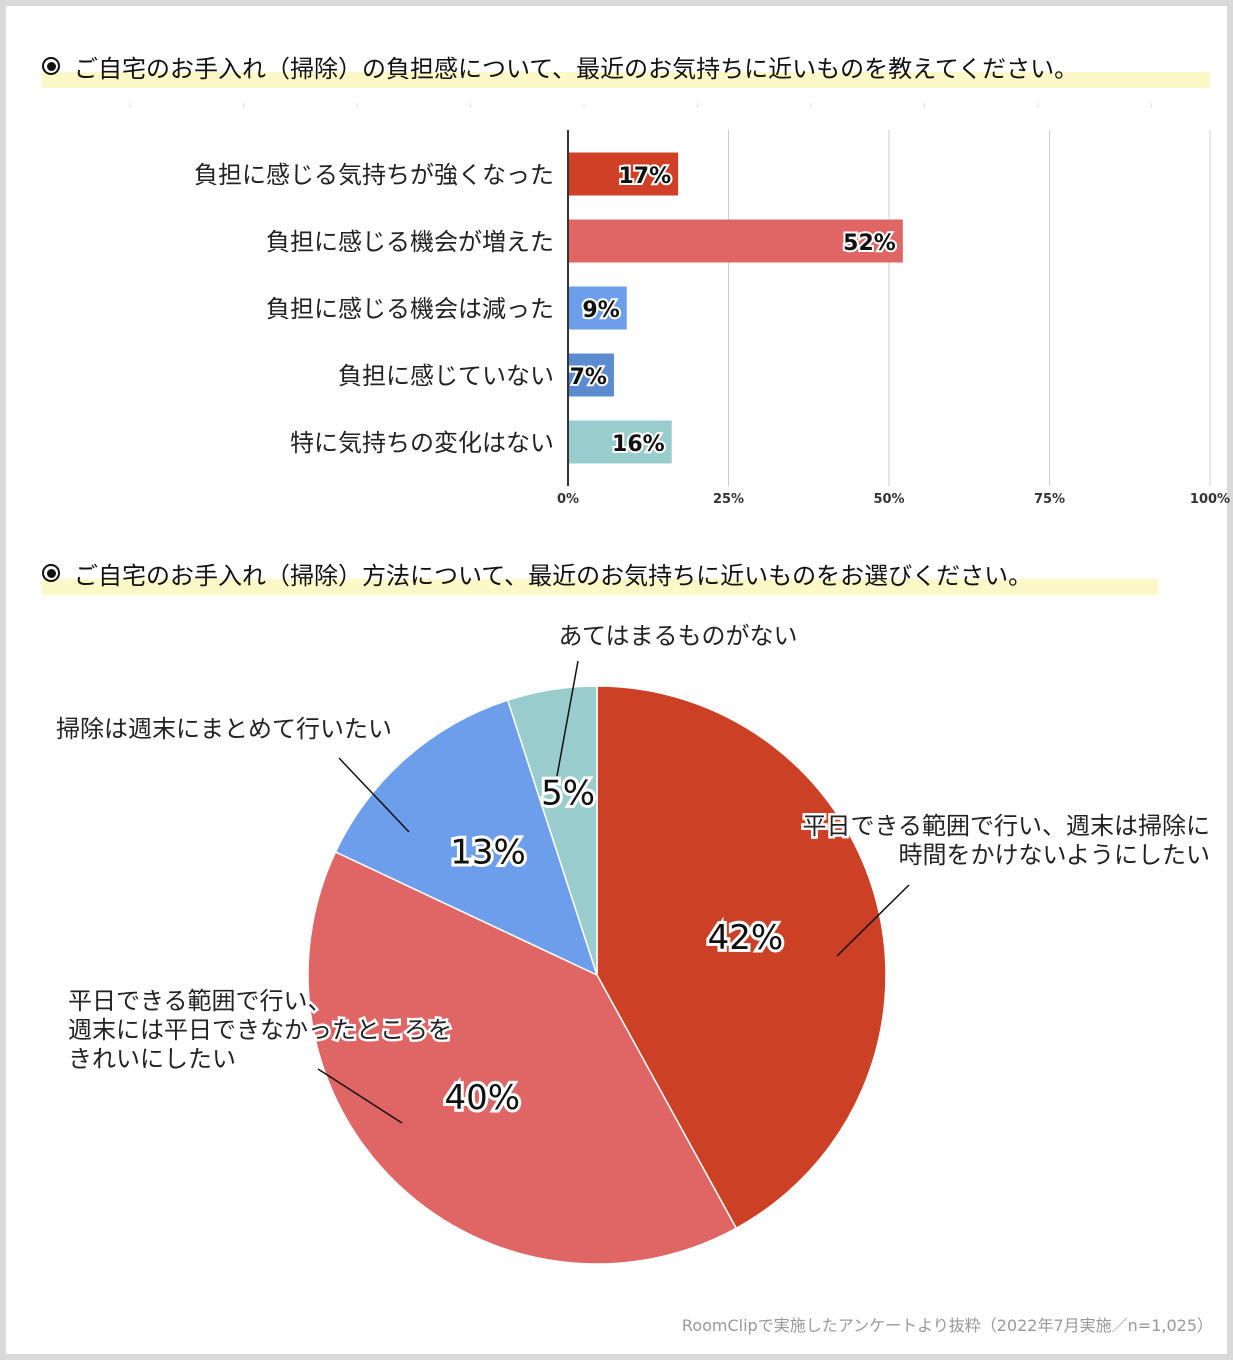 This screenshot has width=1233, height=1366. Describe the element at coordinates (888, 499) in the screenshot. I see `x-tick-label: 50%` at that location.